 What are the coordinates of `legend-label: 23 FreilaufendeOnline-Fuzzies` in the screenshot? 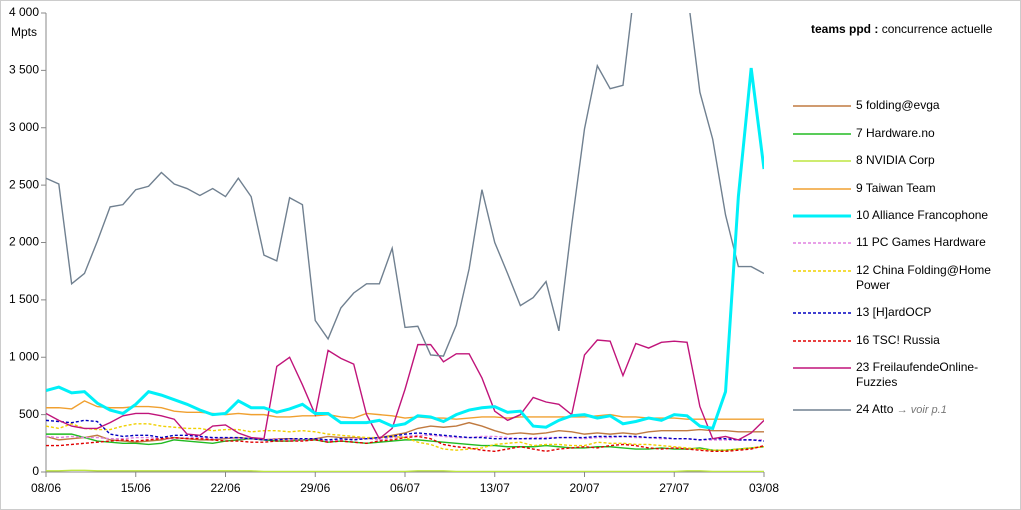 It's located at (917, 374).